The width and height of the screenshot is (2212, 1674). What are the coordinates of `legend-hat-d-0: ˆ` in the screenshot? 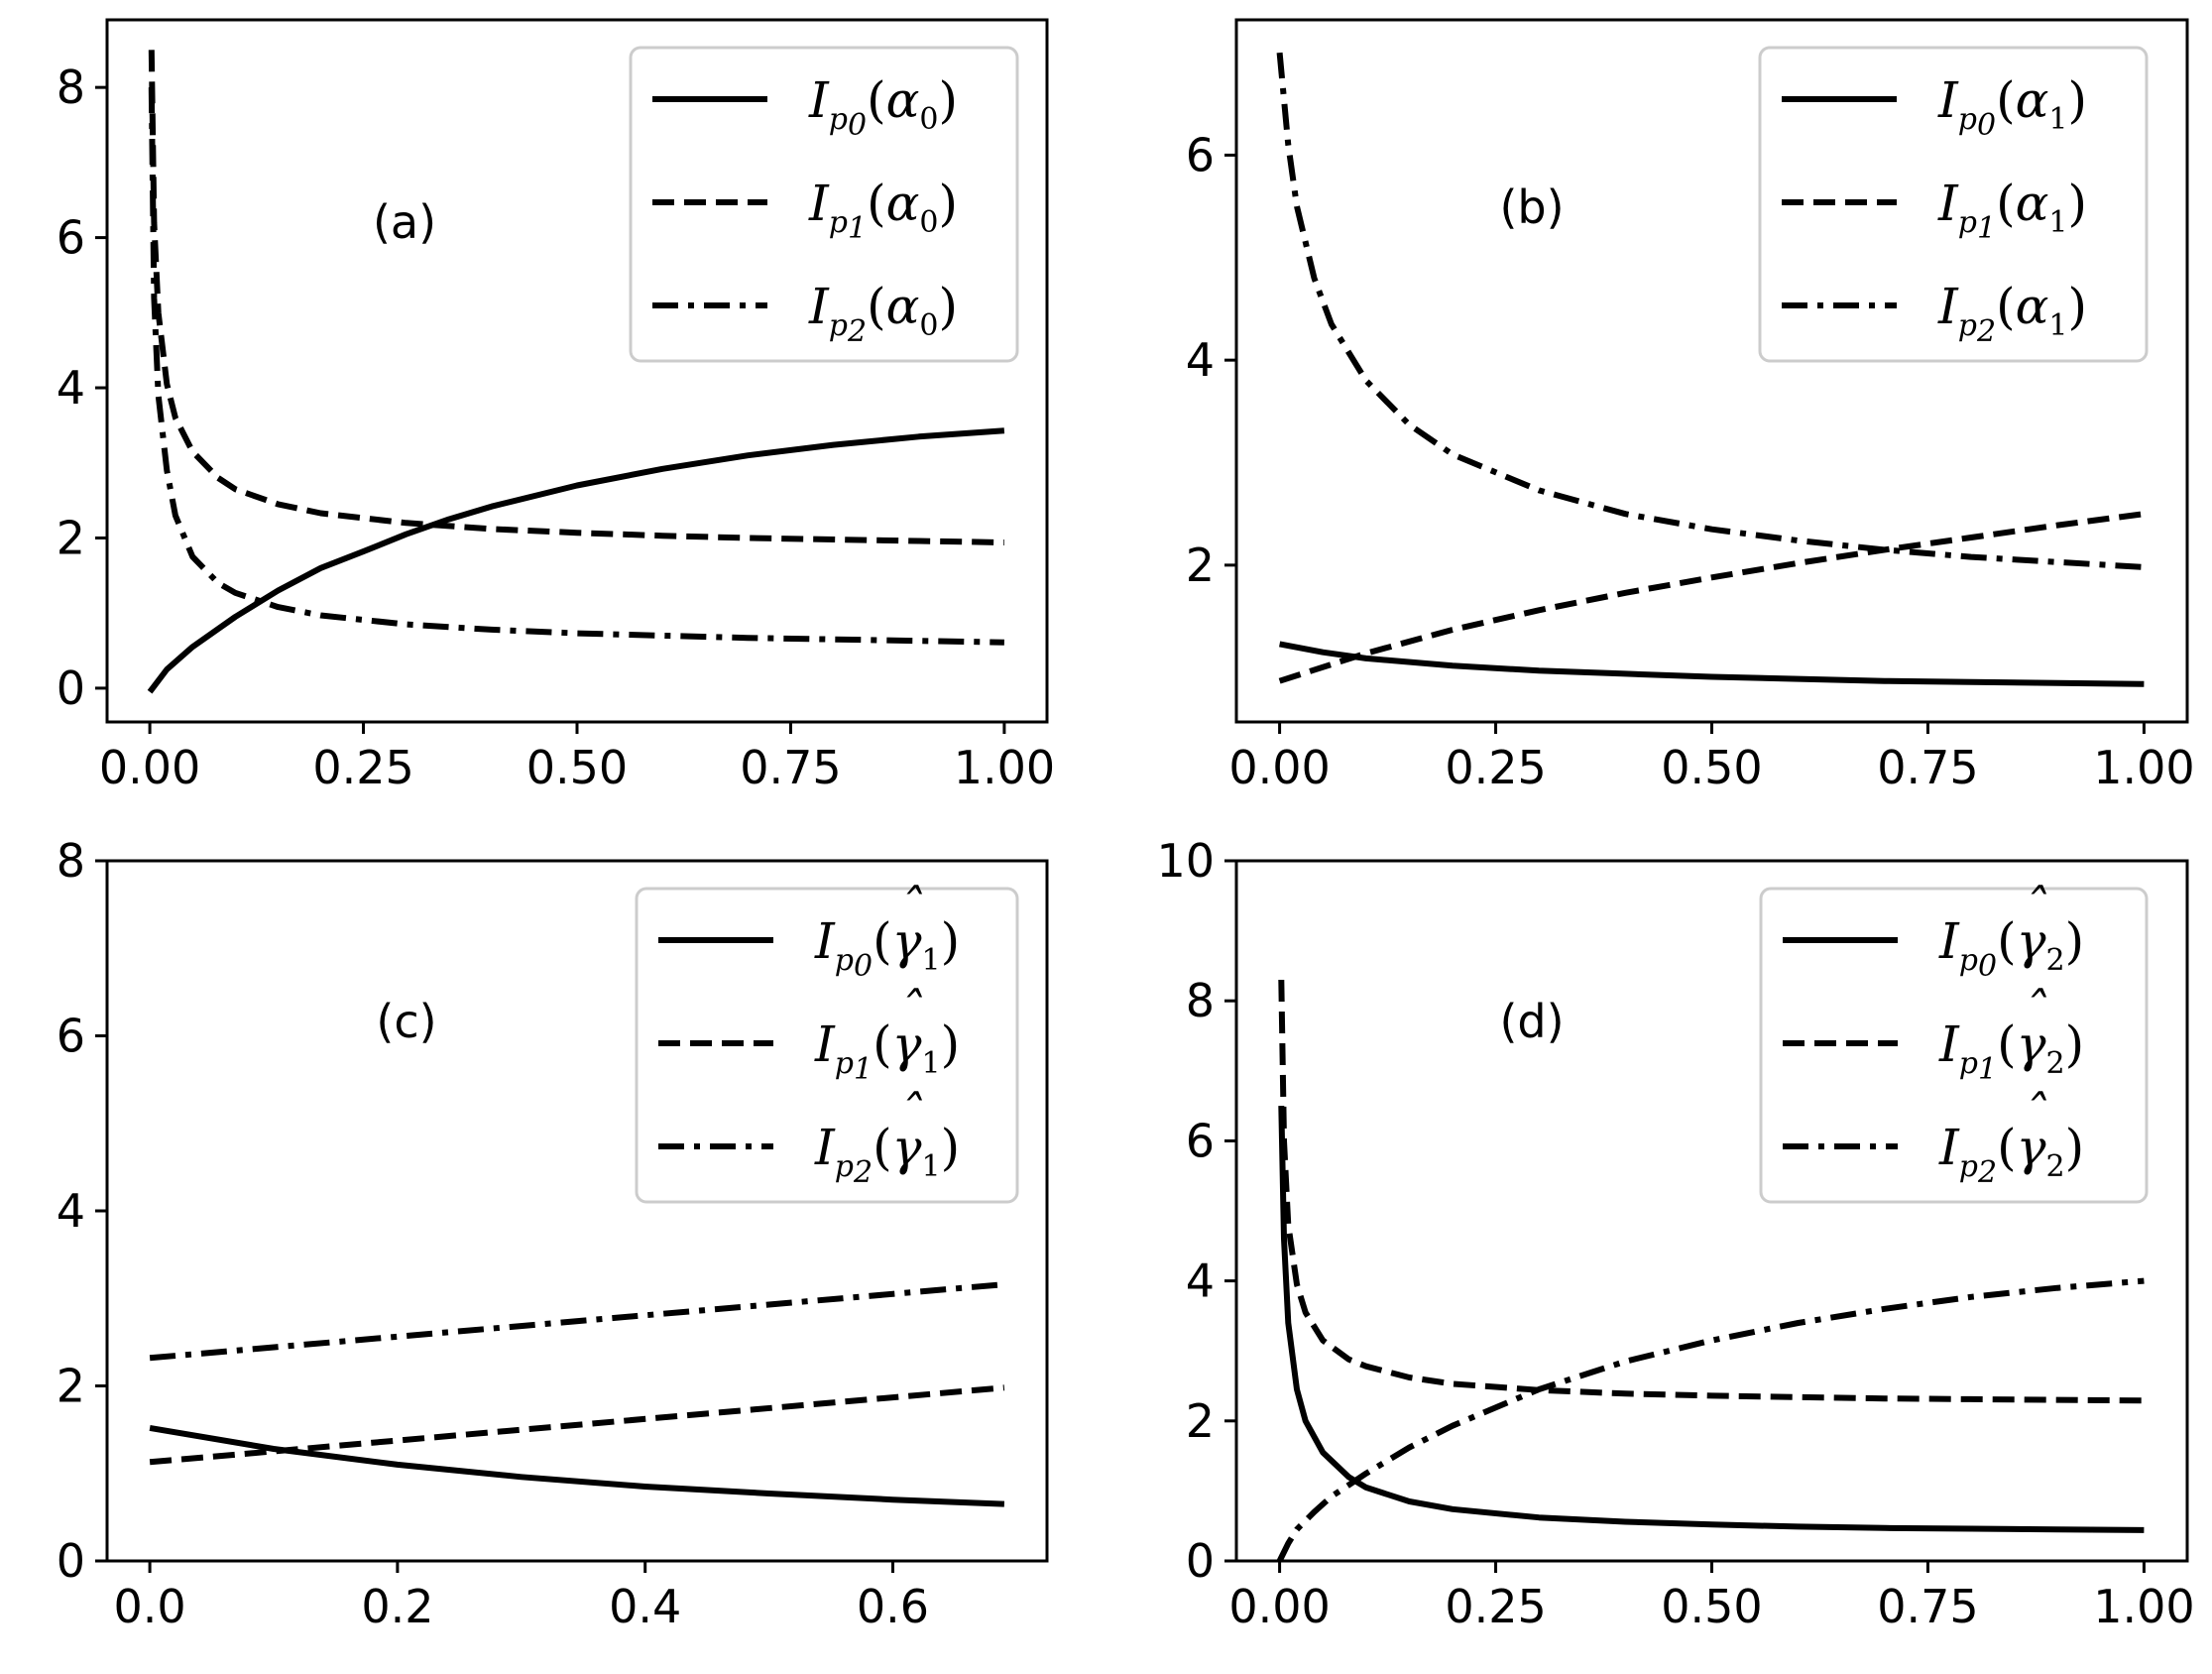 It's located at (2035, 907).